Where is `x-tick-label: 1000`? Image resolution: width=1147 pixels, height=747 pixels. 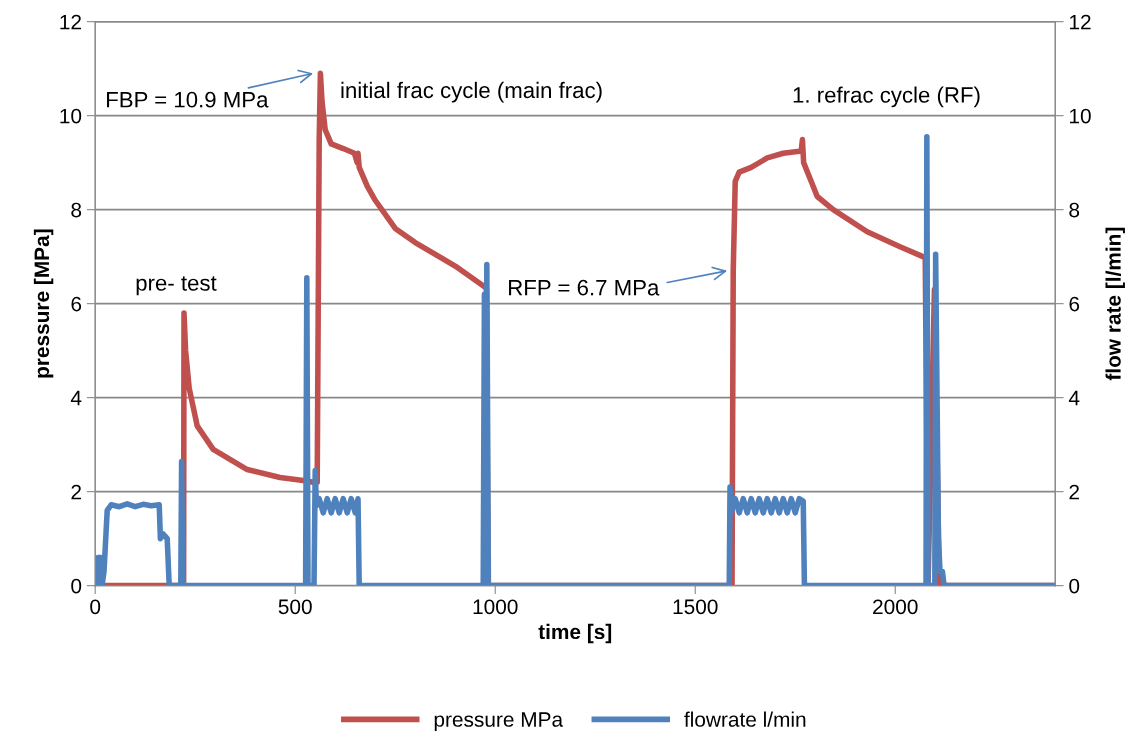 x-tick-label: 1000 is located at coordinates (495, 607).